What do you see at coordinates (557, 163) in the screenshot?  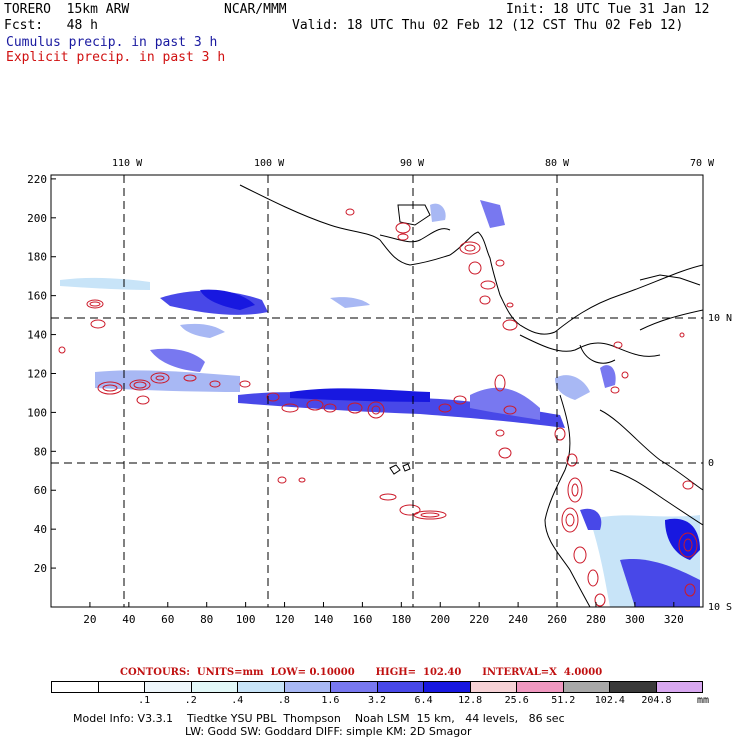 I see `lon-label-80w: 80 W` at bounding box center [557, 163].